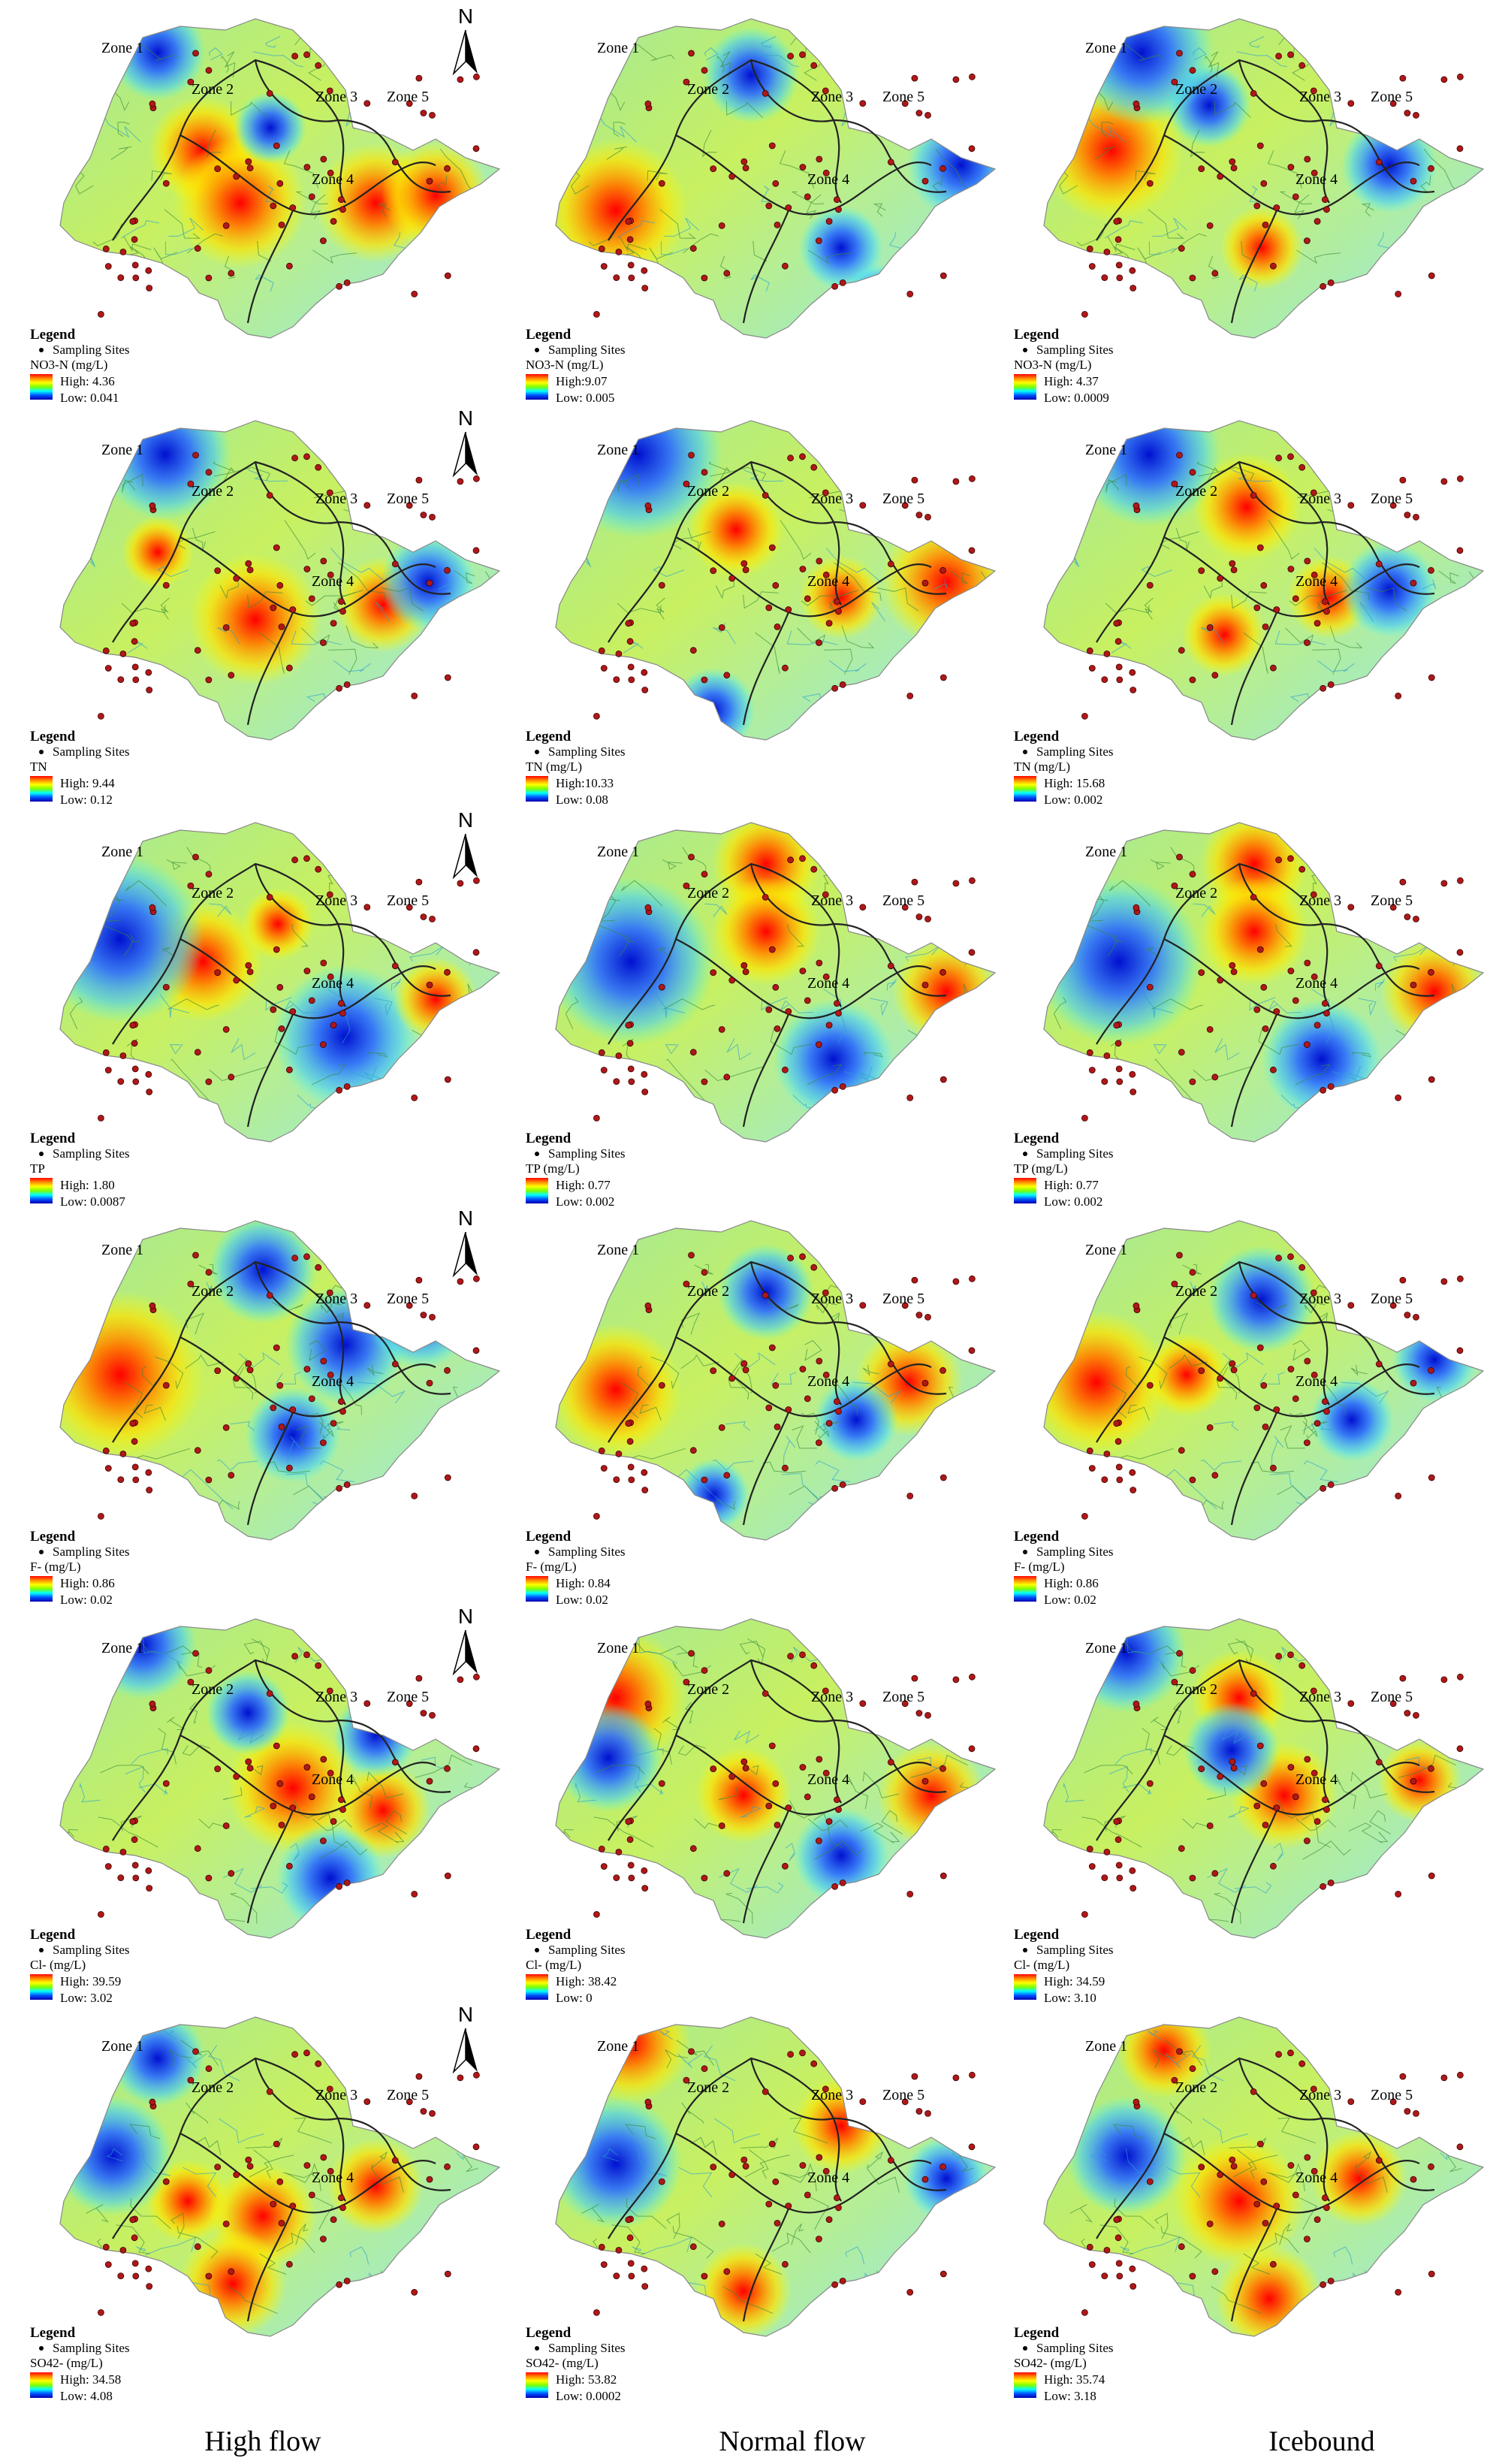 This screenshot has height=2464, width=1502. I want to click on legend-sampling-sites: Sampling Sites, so click(1063, 2348).